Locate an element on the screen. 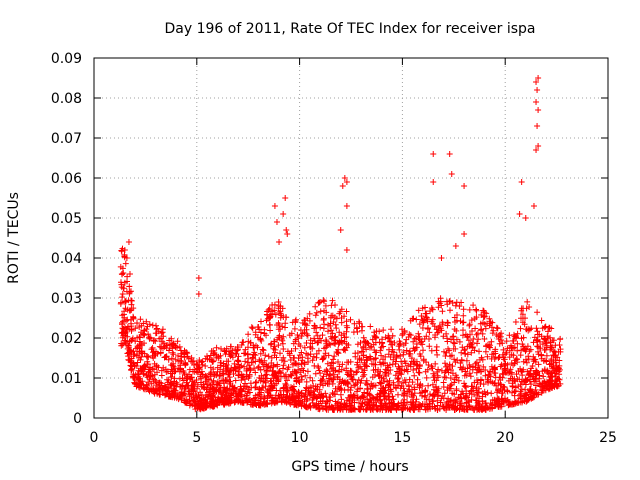  x-tick-label: 15 is located at coordinates (402, 438).